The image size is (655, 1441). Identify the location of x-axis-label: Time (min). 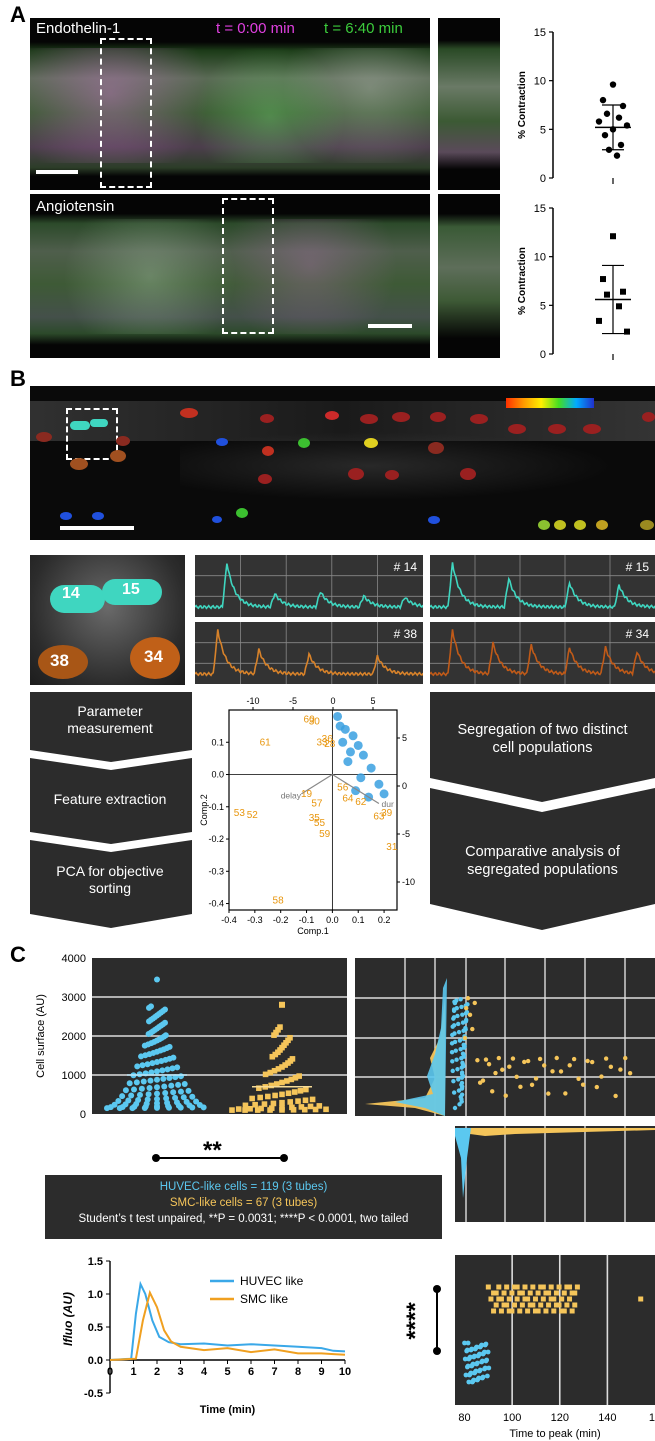
(228, 1410).